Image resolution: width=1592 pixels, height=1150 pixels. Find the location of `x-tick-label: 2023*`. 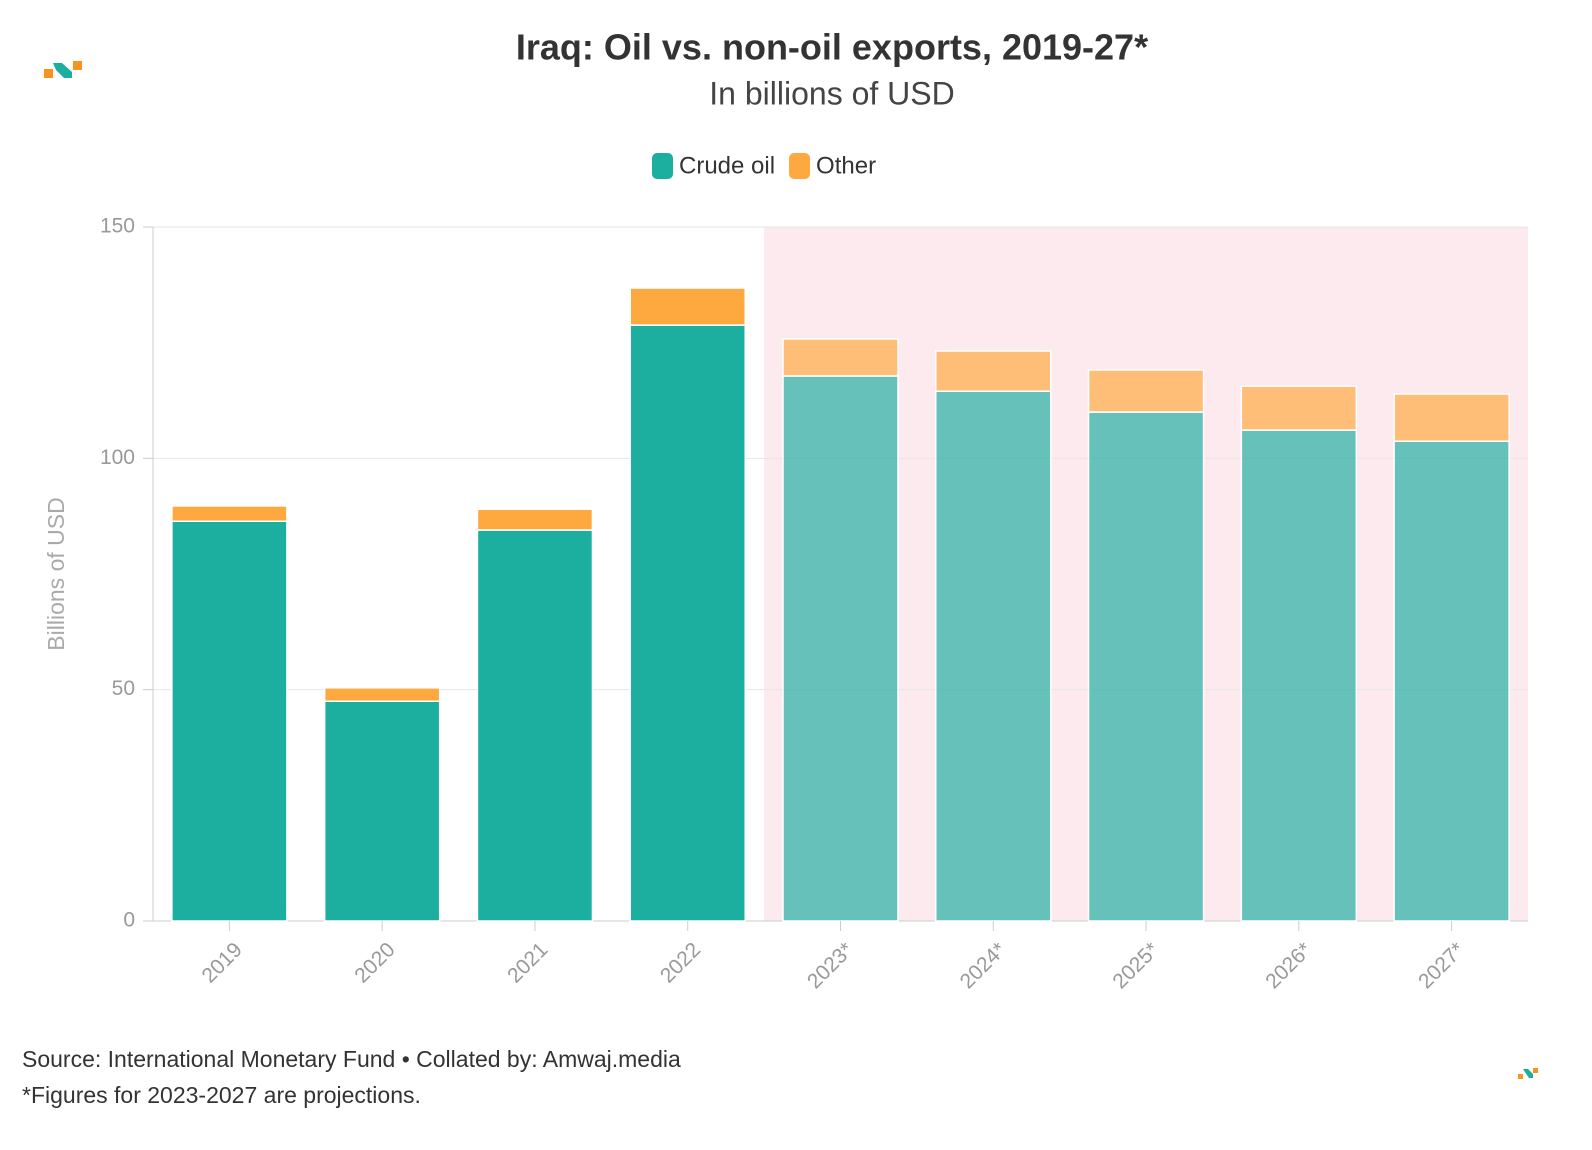

x-tick-label: 2023* is located at coordinates (830, 965).